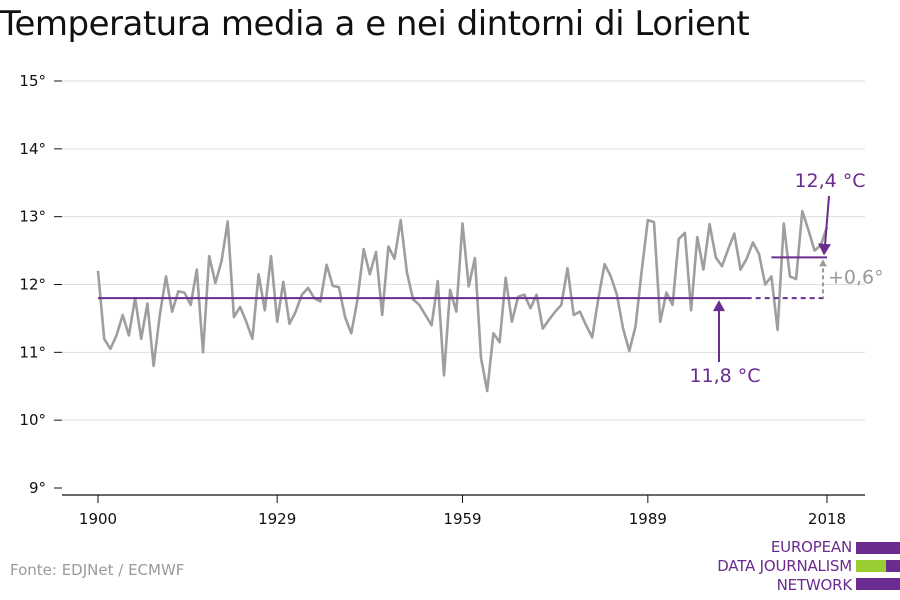  Describe the element at coordinates (724, 376) in the screenshot. I see `baseline-mean-label: 11,8 °C` at that location.